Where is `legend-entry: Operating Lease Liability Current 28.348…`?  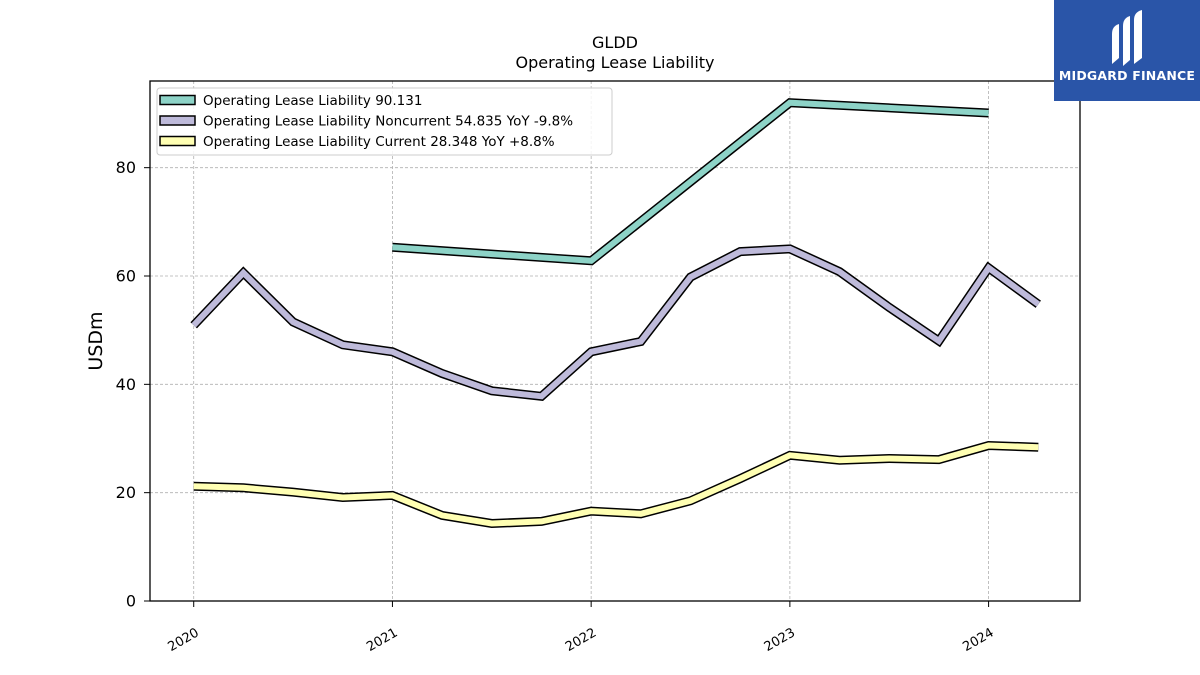
legend-entry: Operating Lease Liability Current 28.348… is located at coordinates (379, 142).